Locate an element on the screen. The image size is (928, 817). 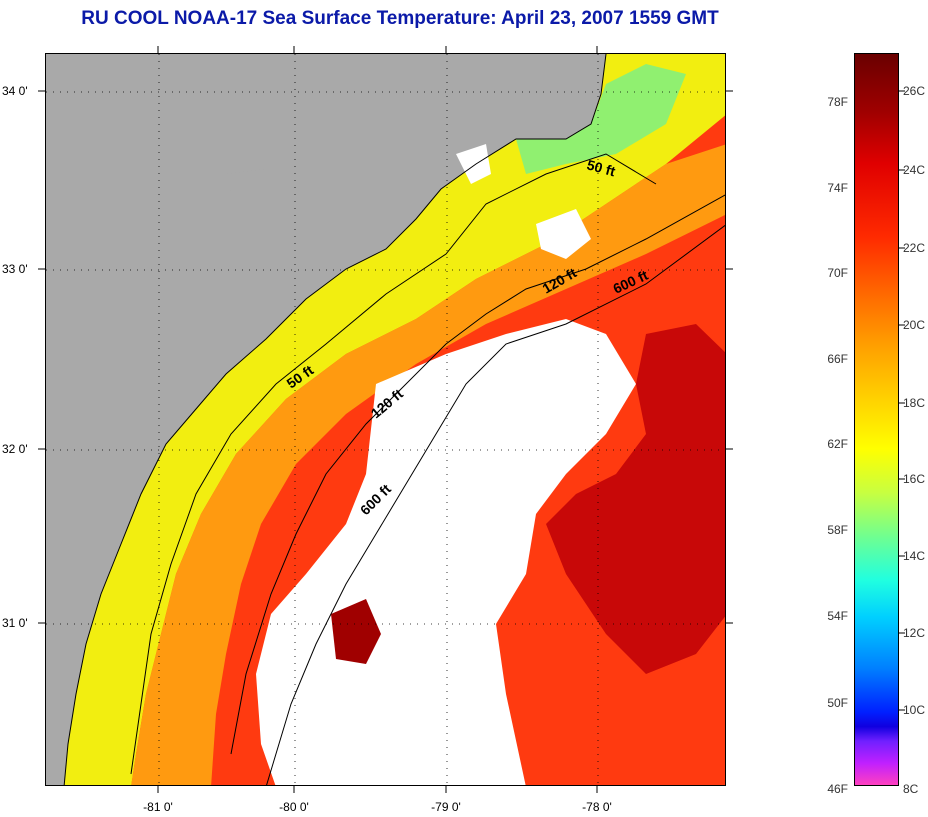
lon-label-81: -81 0' is located at coordinates (158, 807).